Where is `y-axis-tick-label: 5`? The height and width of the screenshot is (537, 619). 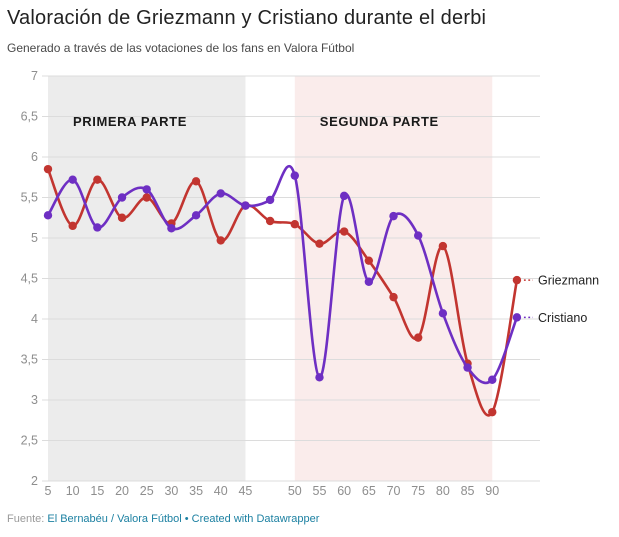 y-axis-tick-label: 5 is located at coordinates (34, 238).